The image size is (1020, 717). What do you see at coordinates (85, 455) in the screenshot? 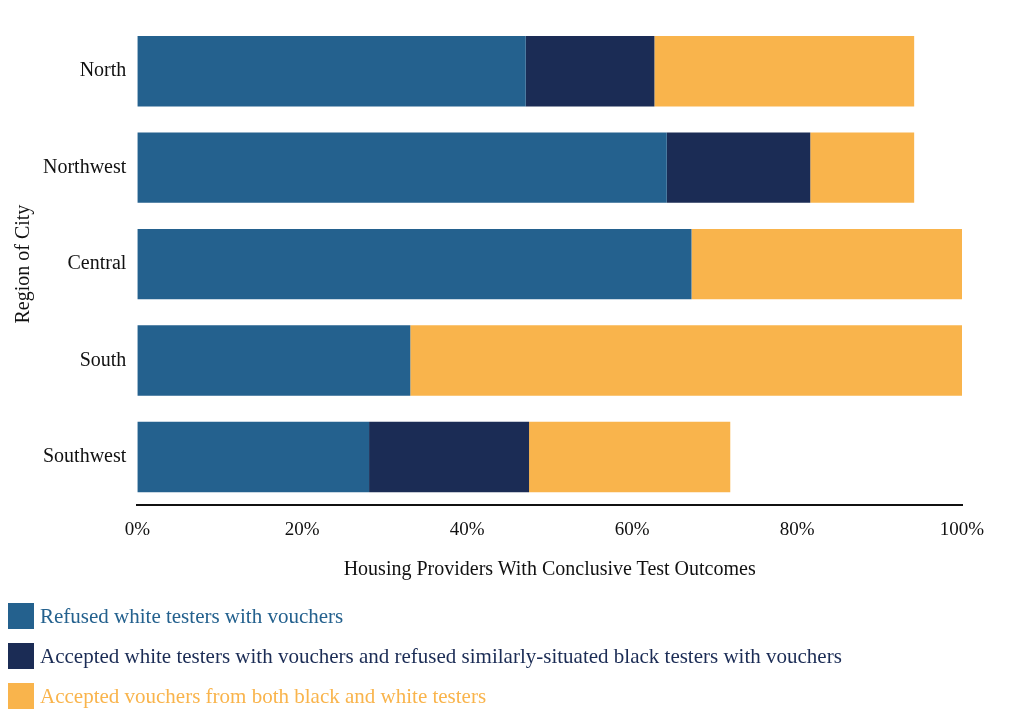
I see `y-tick-label: Southwest` at bounding box center [85, 455].